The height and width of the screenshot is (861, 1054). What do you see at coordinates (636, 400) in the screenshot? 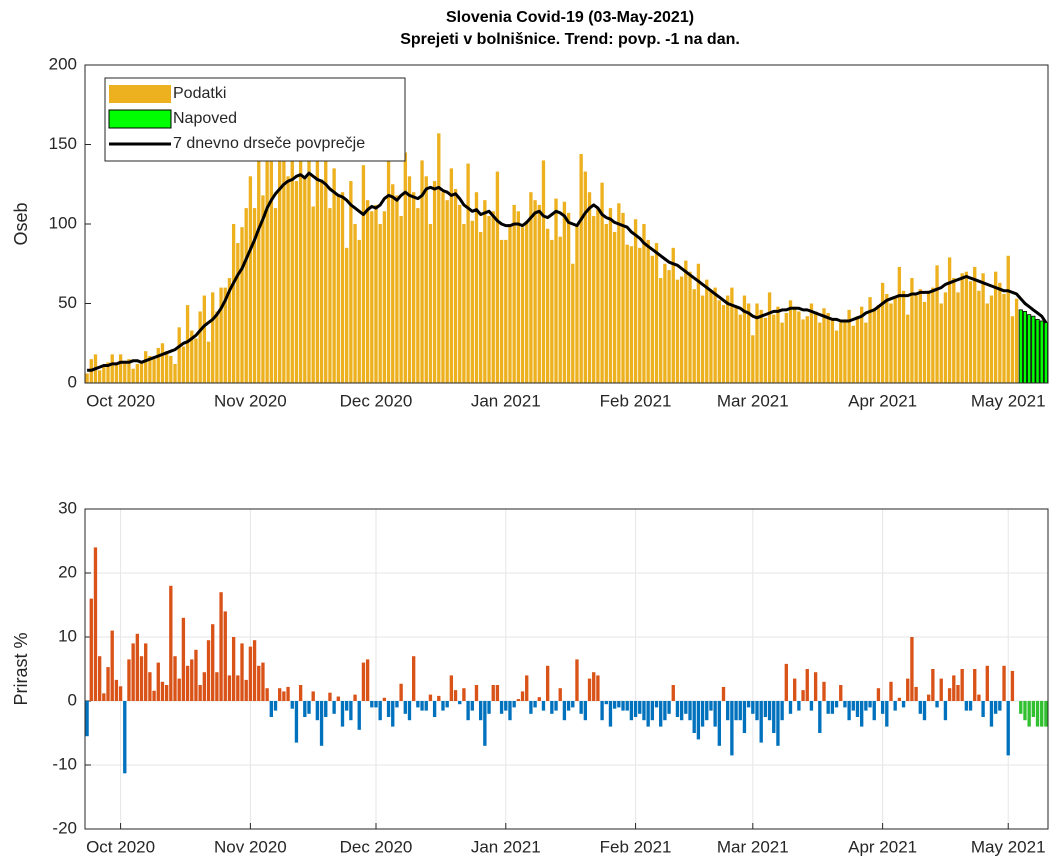
I see `x-tick-label: Feb 2021` at bounding box center [636, 400].